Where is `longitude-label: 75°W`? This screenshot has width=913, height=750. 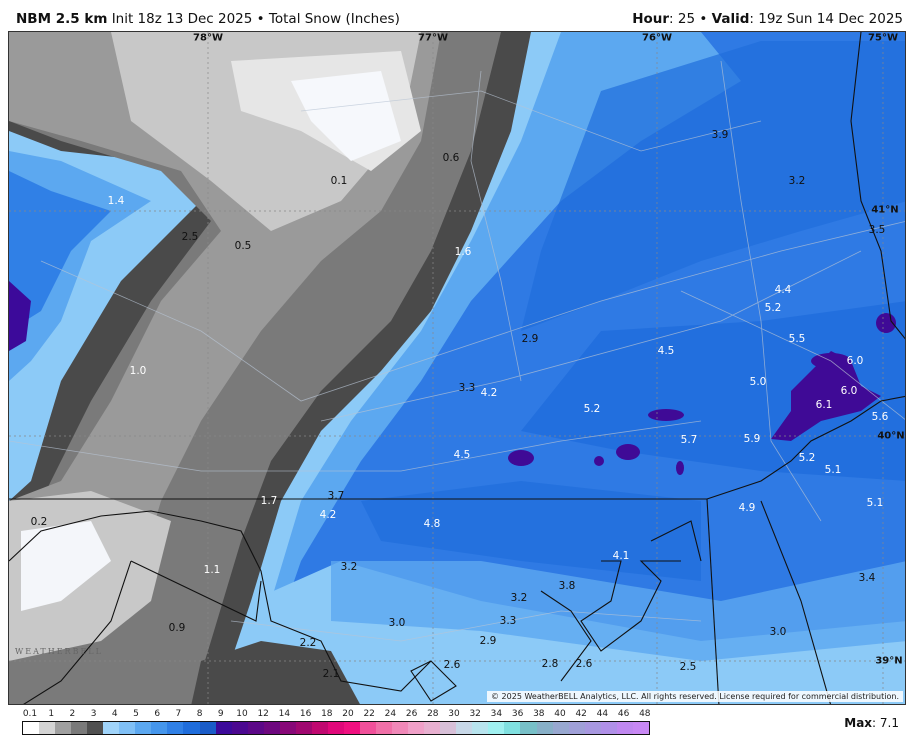 longitude-label: 75°W is located at coordinates (883, 38).